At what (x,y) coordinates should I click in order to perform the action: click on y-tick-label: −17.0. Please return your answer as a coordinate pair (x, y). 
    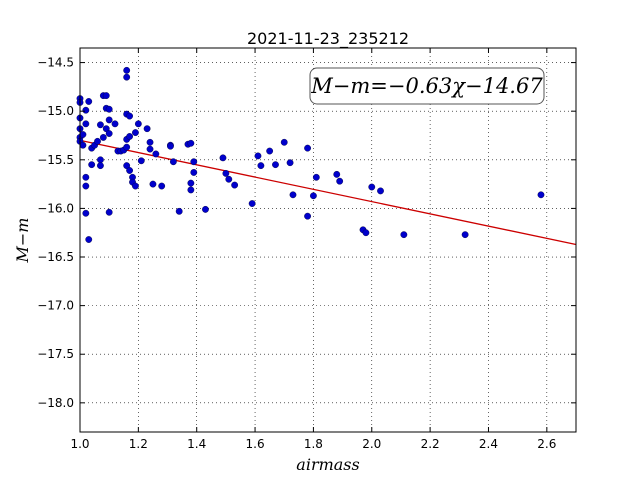
    Looking at the image, I should click on (55, 306).